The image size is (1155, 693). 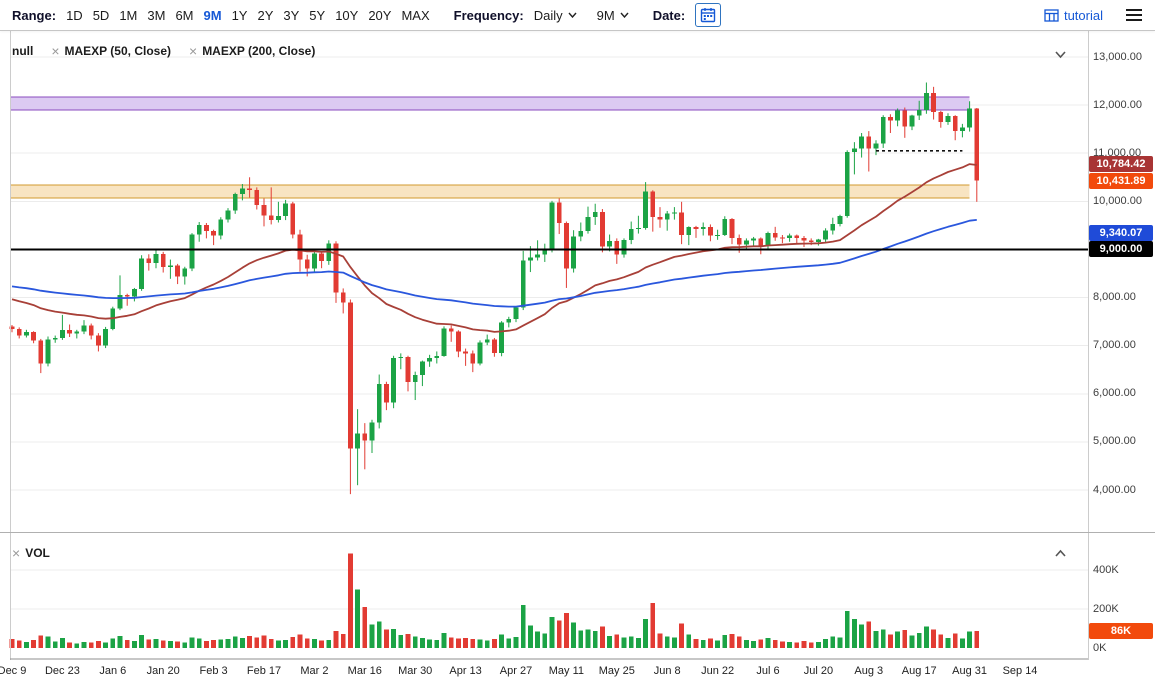 I want to click on range-label: Range:, so click(x=34, y=15).